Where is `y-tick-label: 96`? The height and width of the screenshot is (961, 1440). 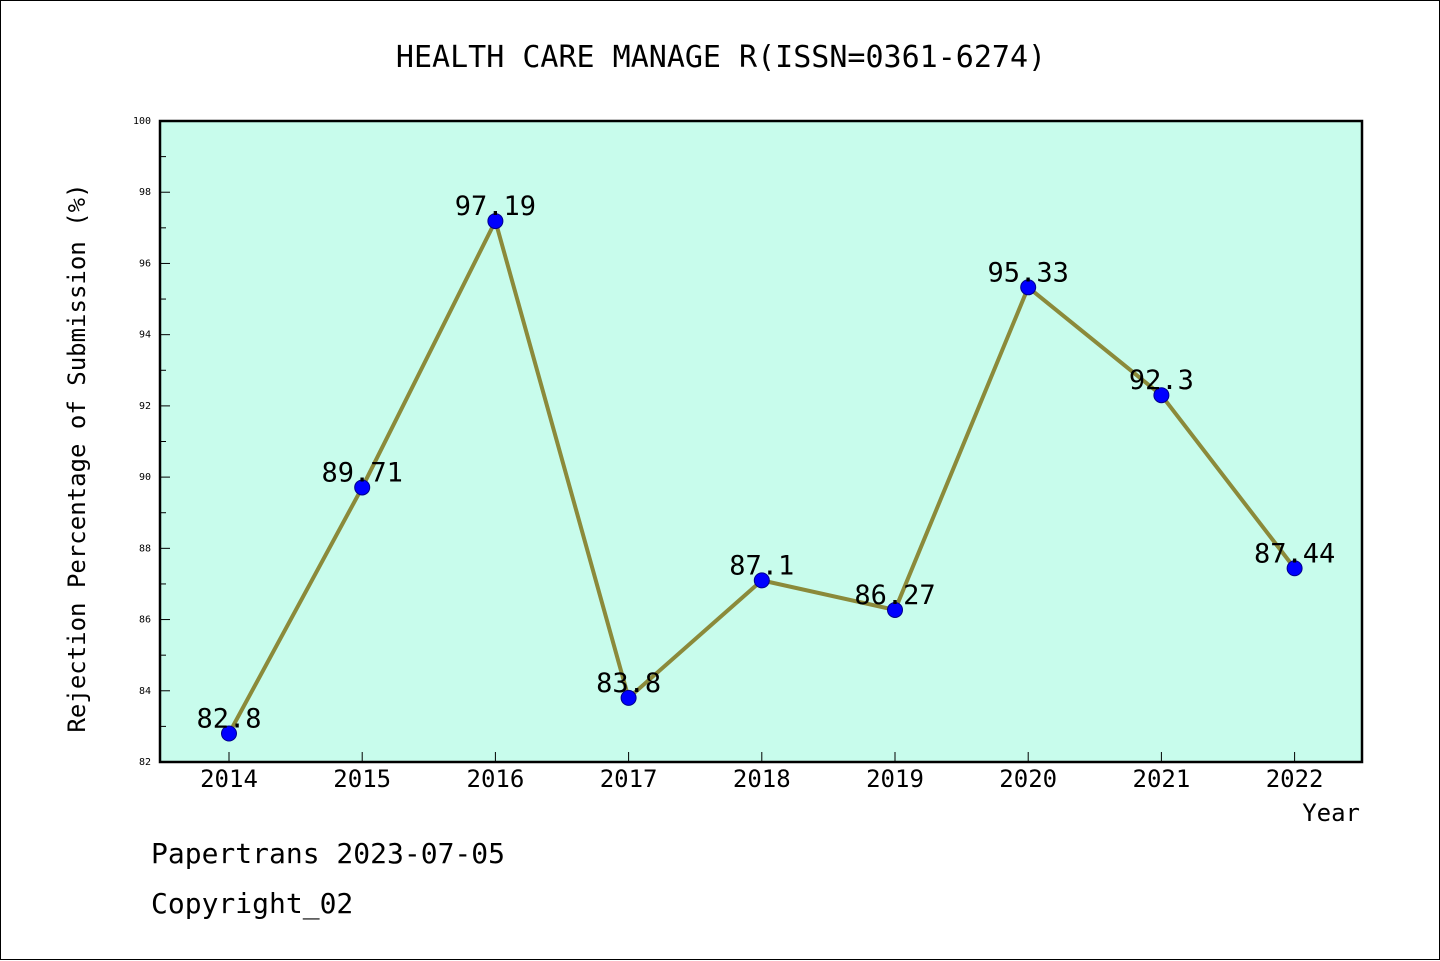
y-tick-label: 96 is located at coordinates (145, 263).